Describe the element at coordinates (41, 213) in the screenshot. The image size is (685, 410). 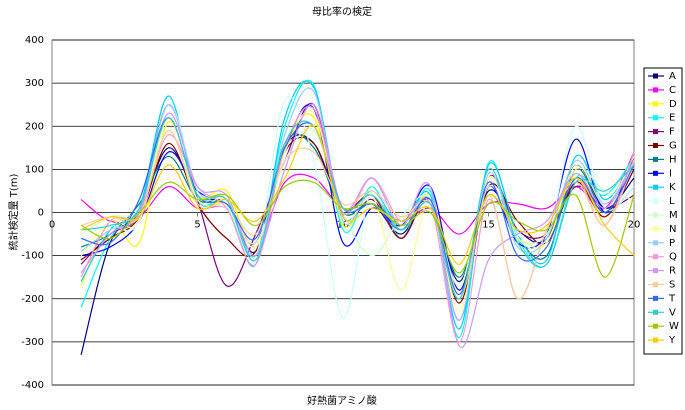
I see `y-tick-label: 0` at that location.